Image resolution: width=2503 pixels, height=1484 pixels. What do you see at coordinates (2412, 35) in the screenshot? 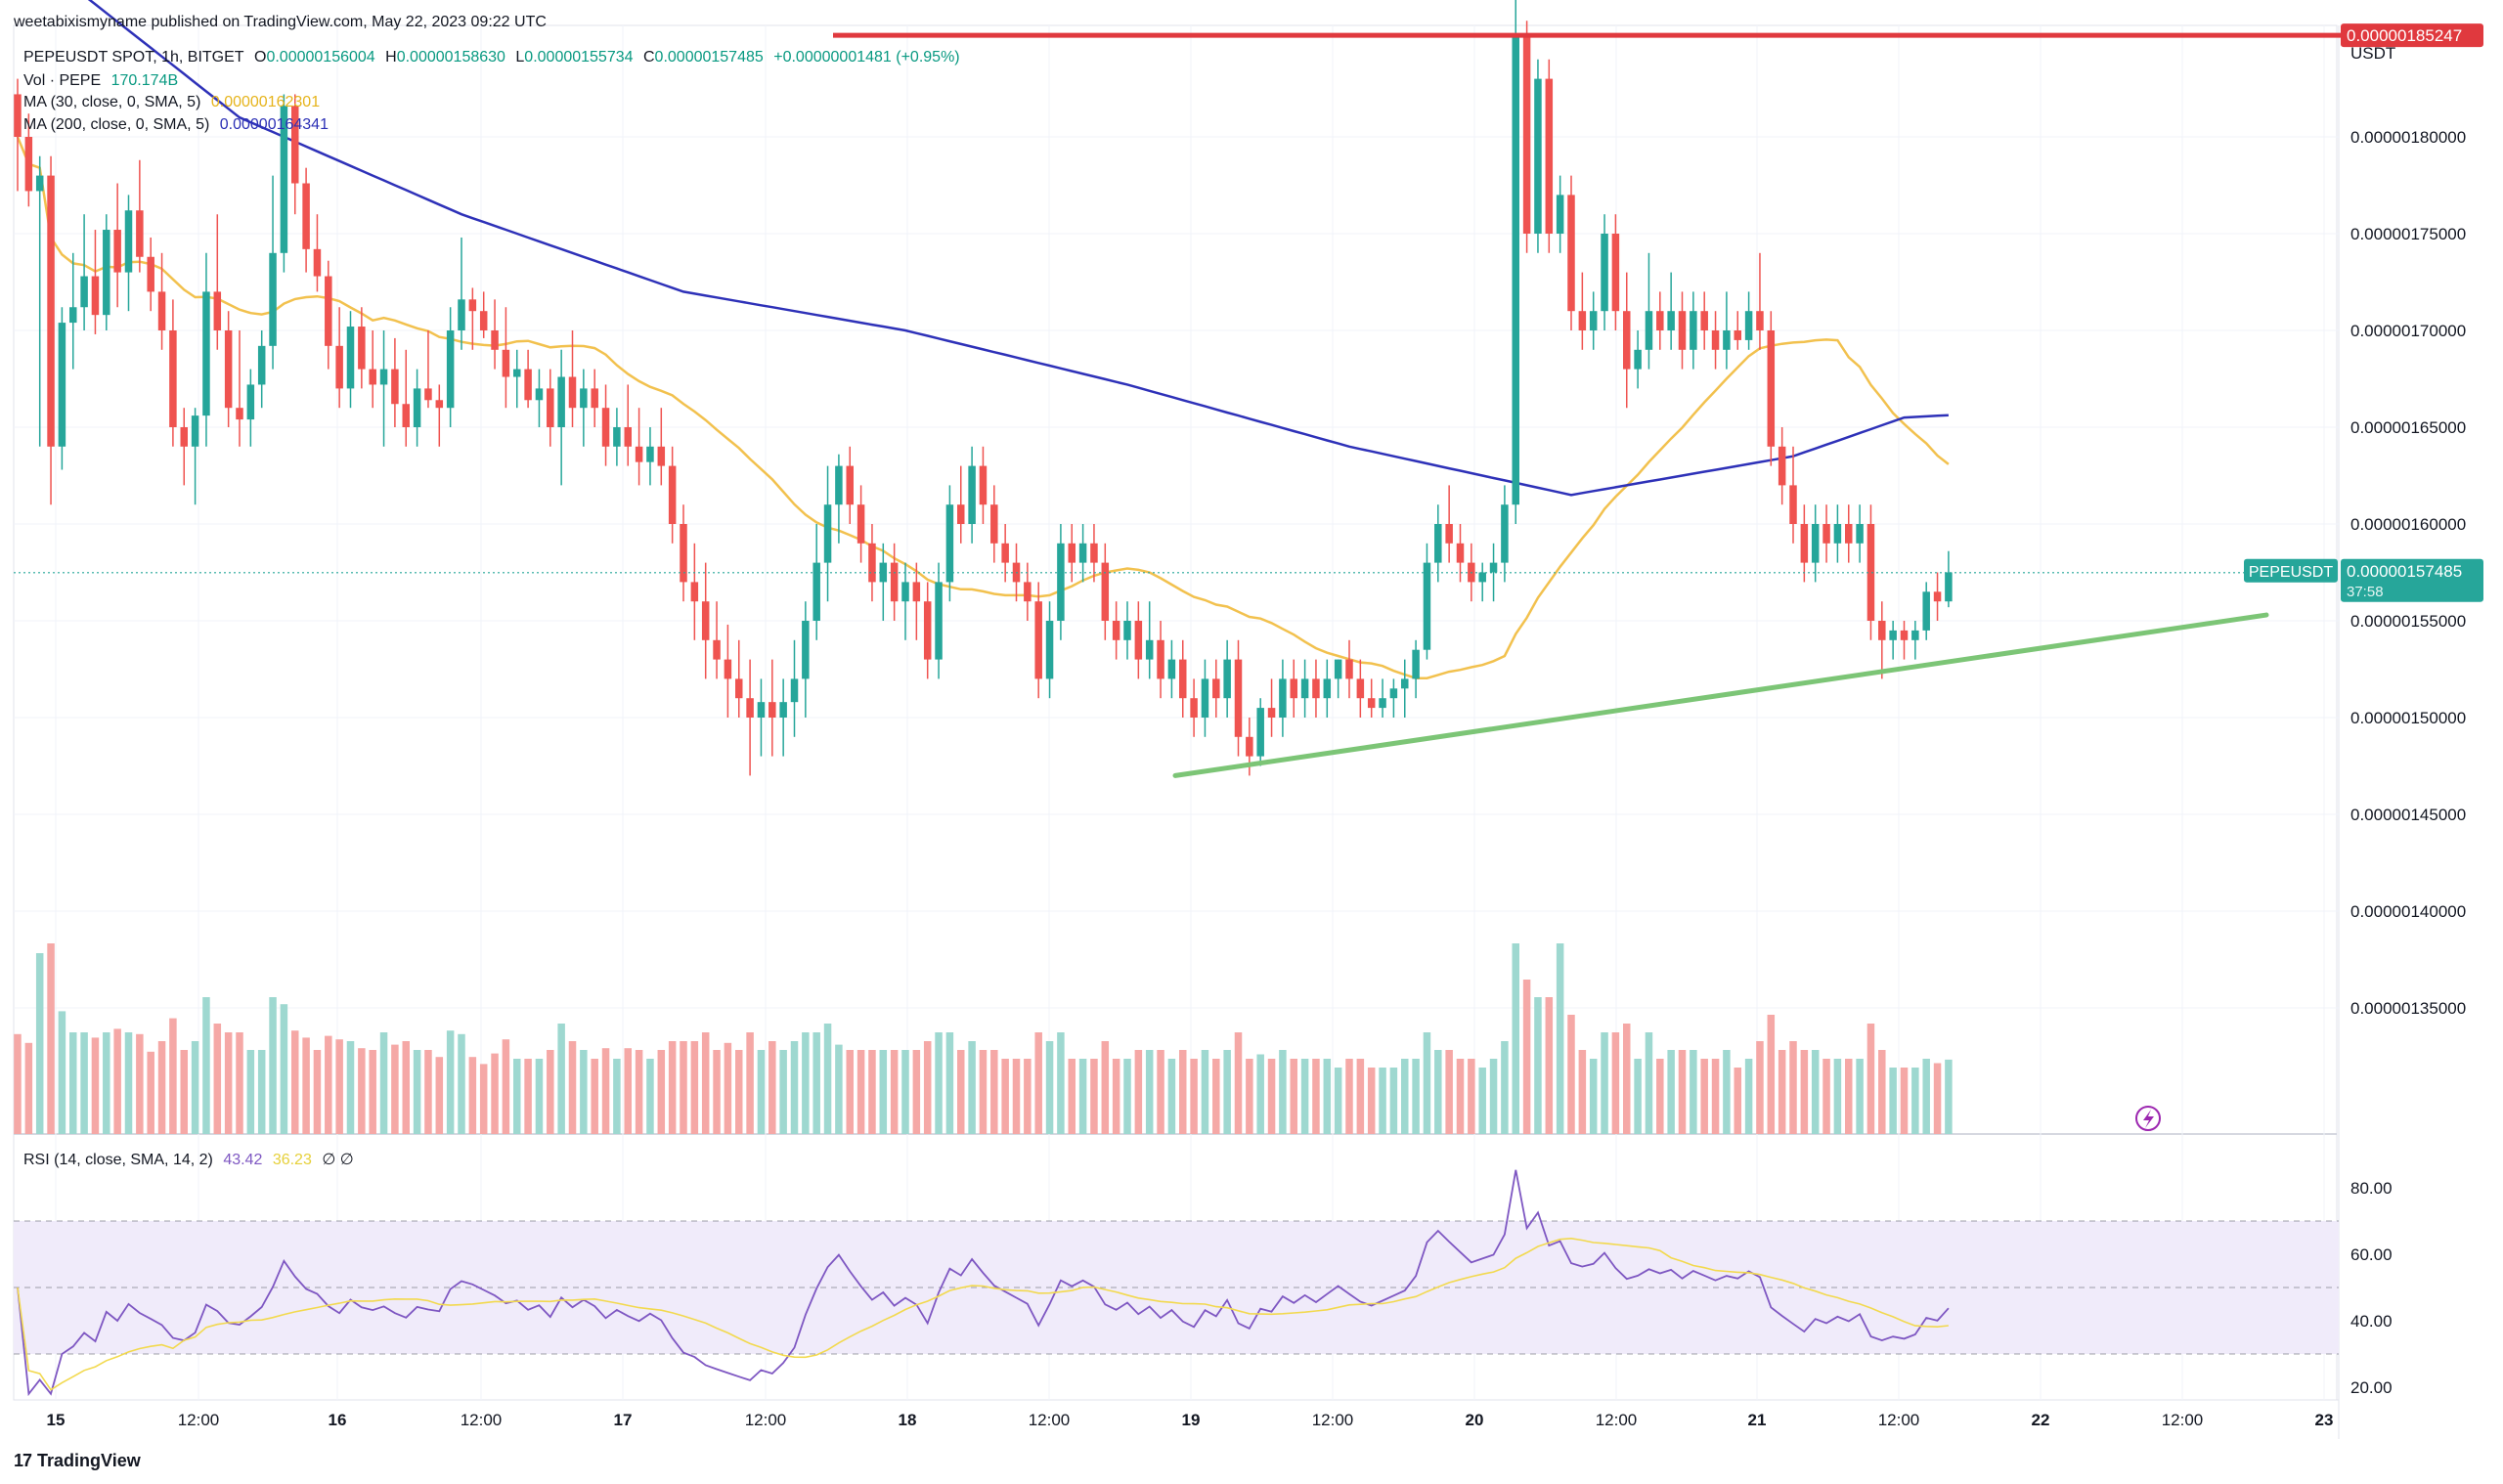
I see `resistance-price-tag` at bounding box center [2412, 35].